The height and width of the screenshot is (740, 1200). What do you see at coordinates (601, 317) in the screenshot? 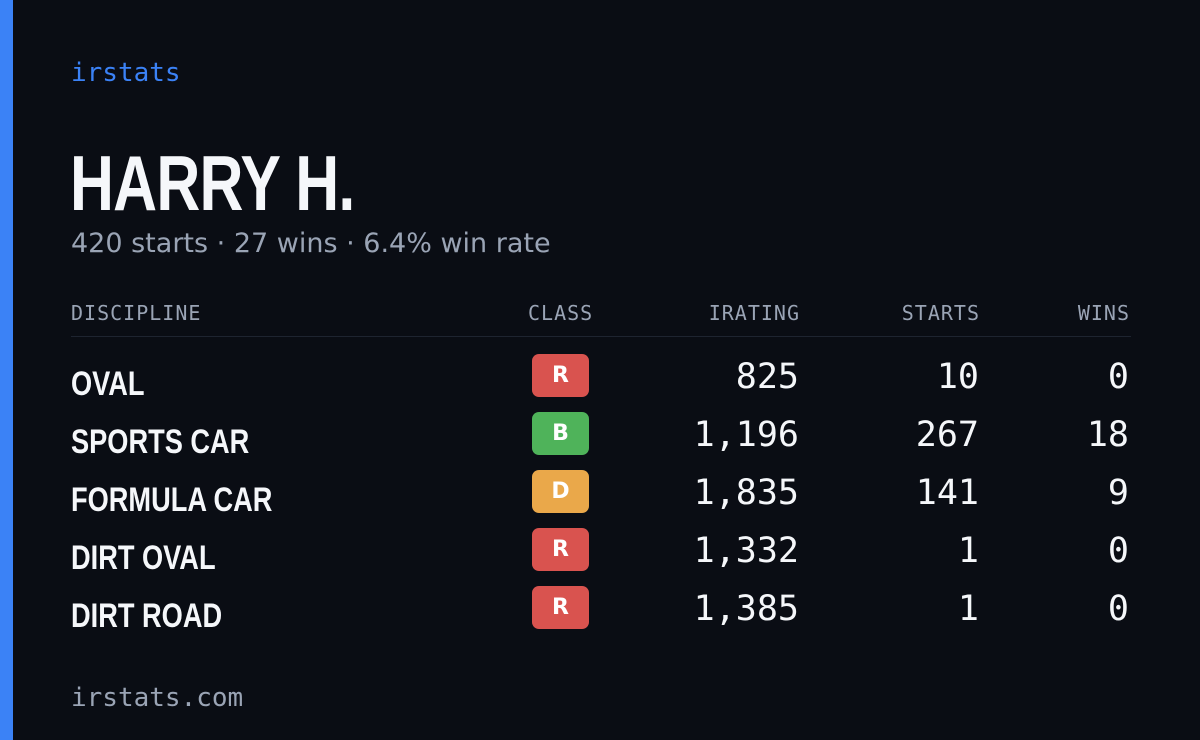
I see `table-header: DISCIPLINE CLASS IRATING STARTS WINS` at bounding box center [601, 317].